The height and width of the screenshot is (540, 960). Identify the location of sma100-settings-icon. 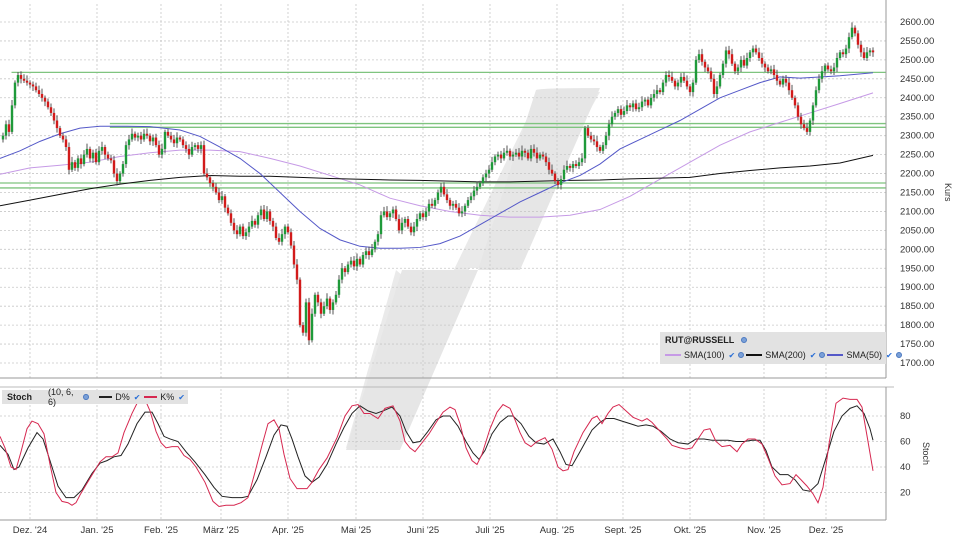
(741, 355).